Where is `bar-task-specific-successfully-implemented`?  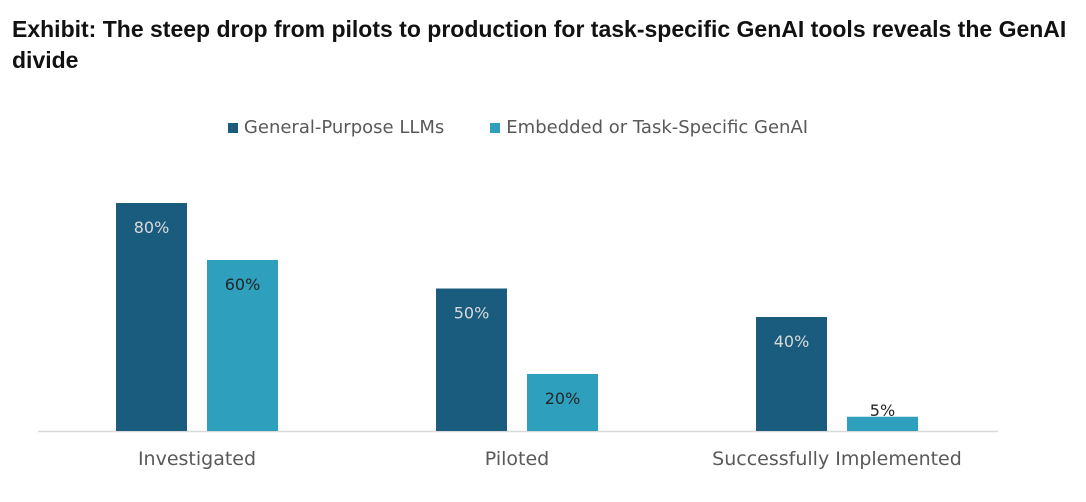
bar-task-specific-successfully-implemented is located at coordinates (882, 423).